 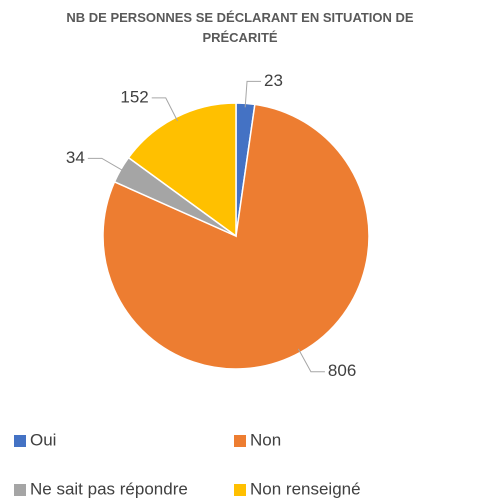 What do you see at coordinates (265, 439) in the screenshot?
I see `legend-label: Non` at bounding box center [265, 439].